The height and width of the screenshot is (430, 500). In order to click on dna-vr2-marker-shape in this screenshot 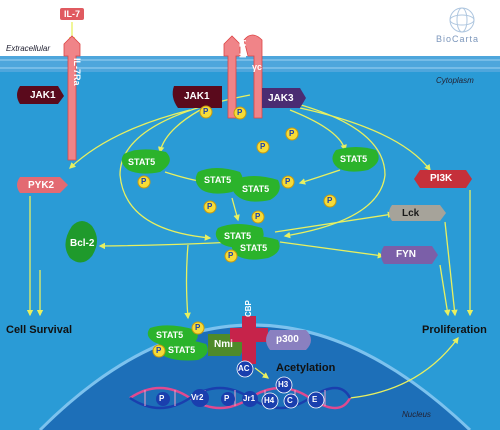, I will do `click(200, 398)`.